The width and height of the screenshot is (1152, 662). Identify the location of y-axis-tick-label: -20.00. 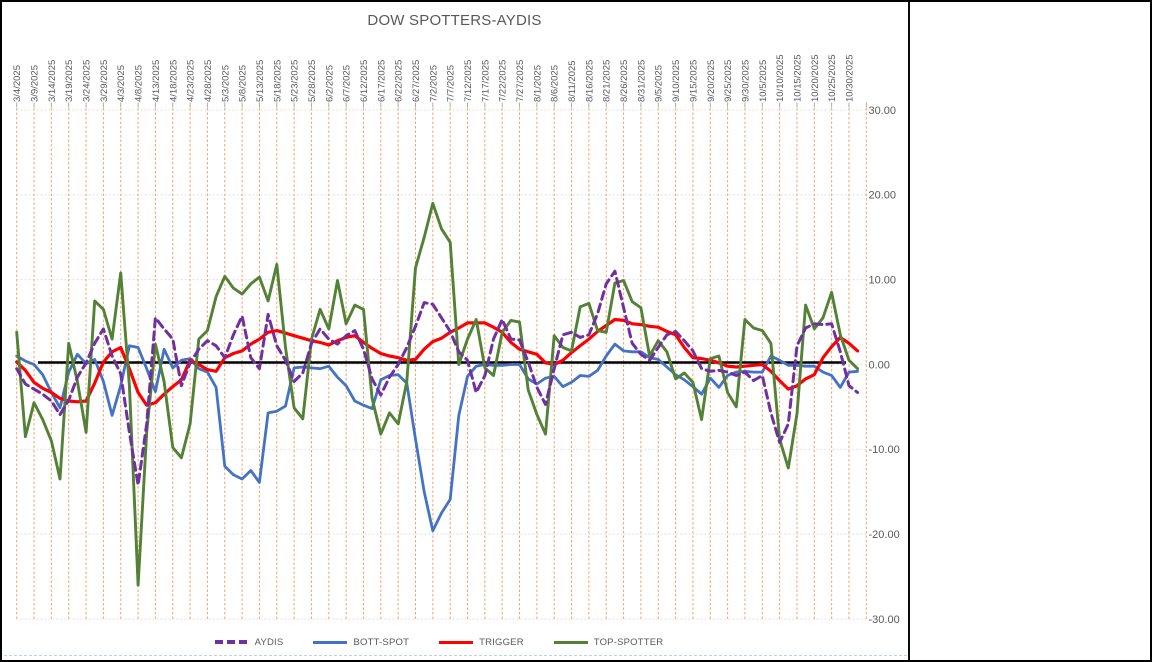
(884, 535).